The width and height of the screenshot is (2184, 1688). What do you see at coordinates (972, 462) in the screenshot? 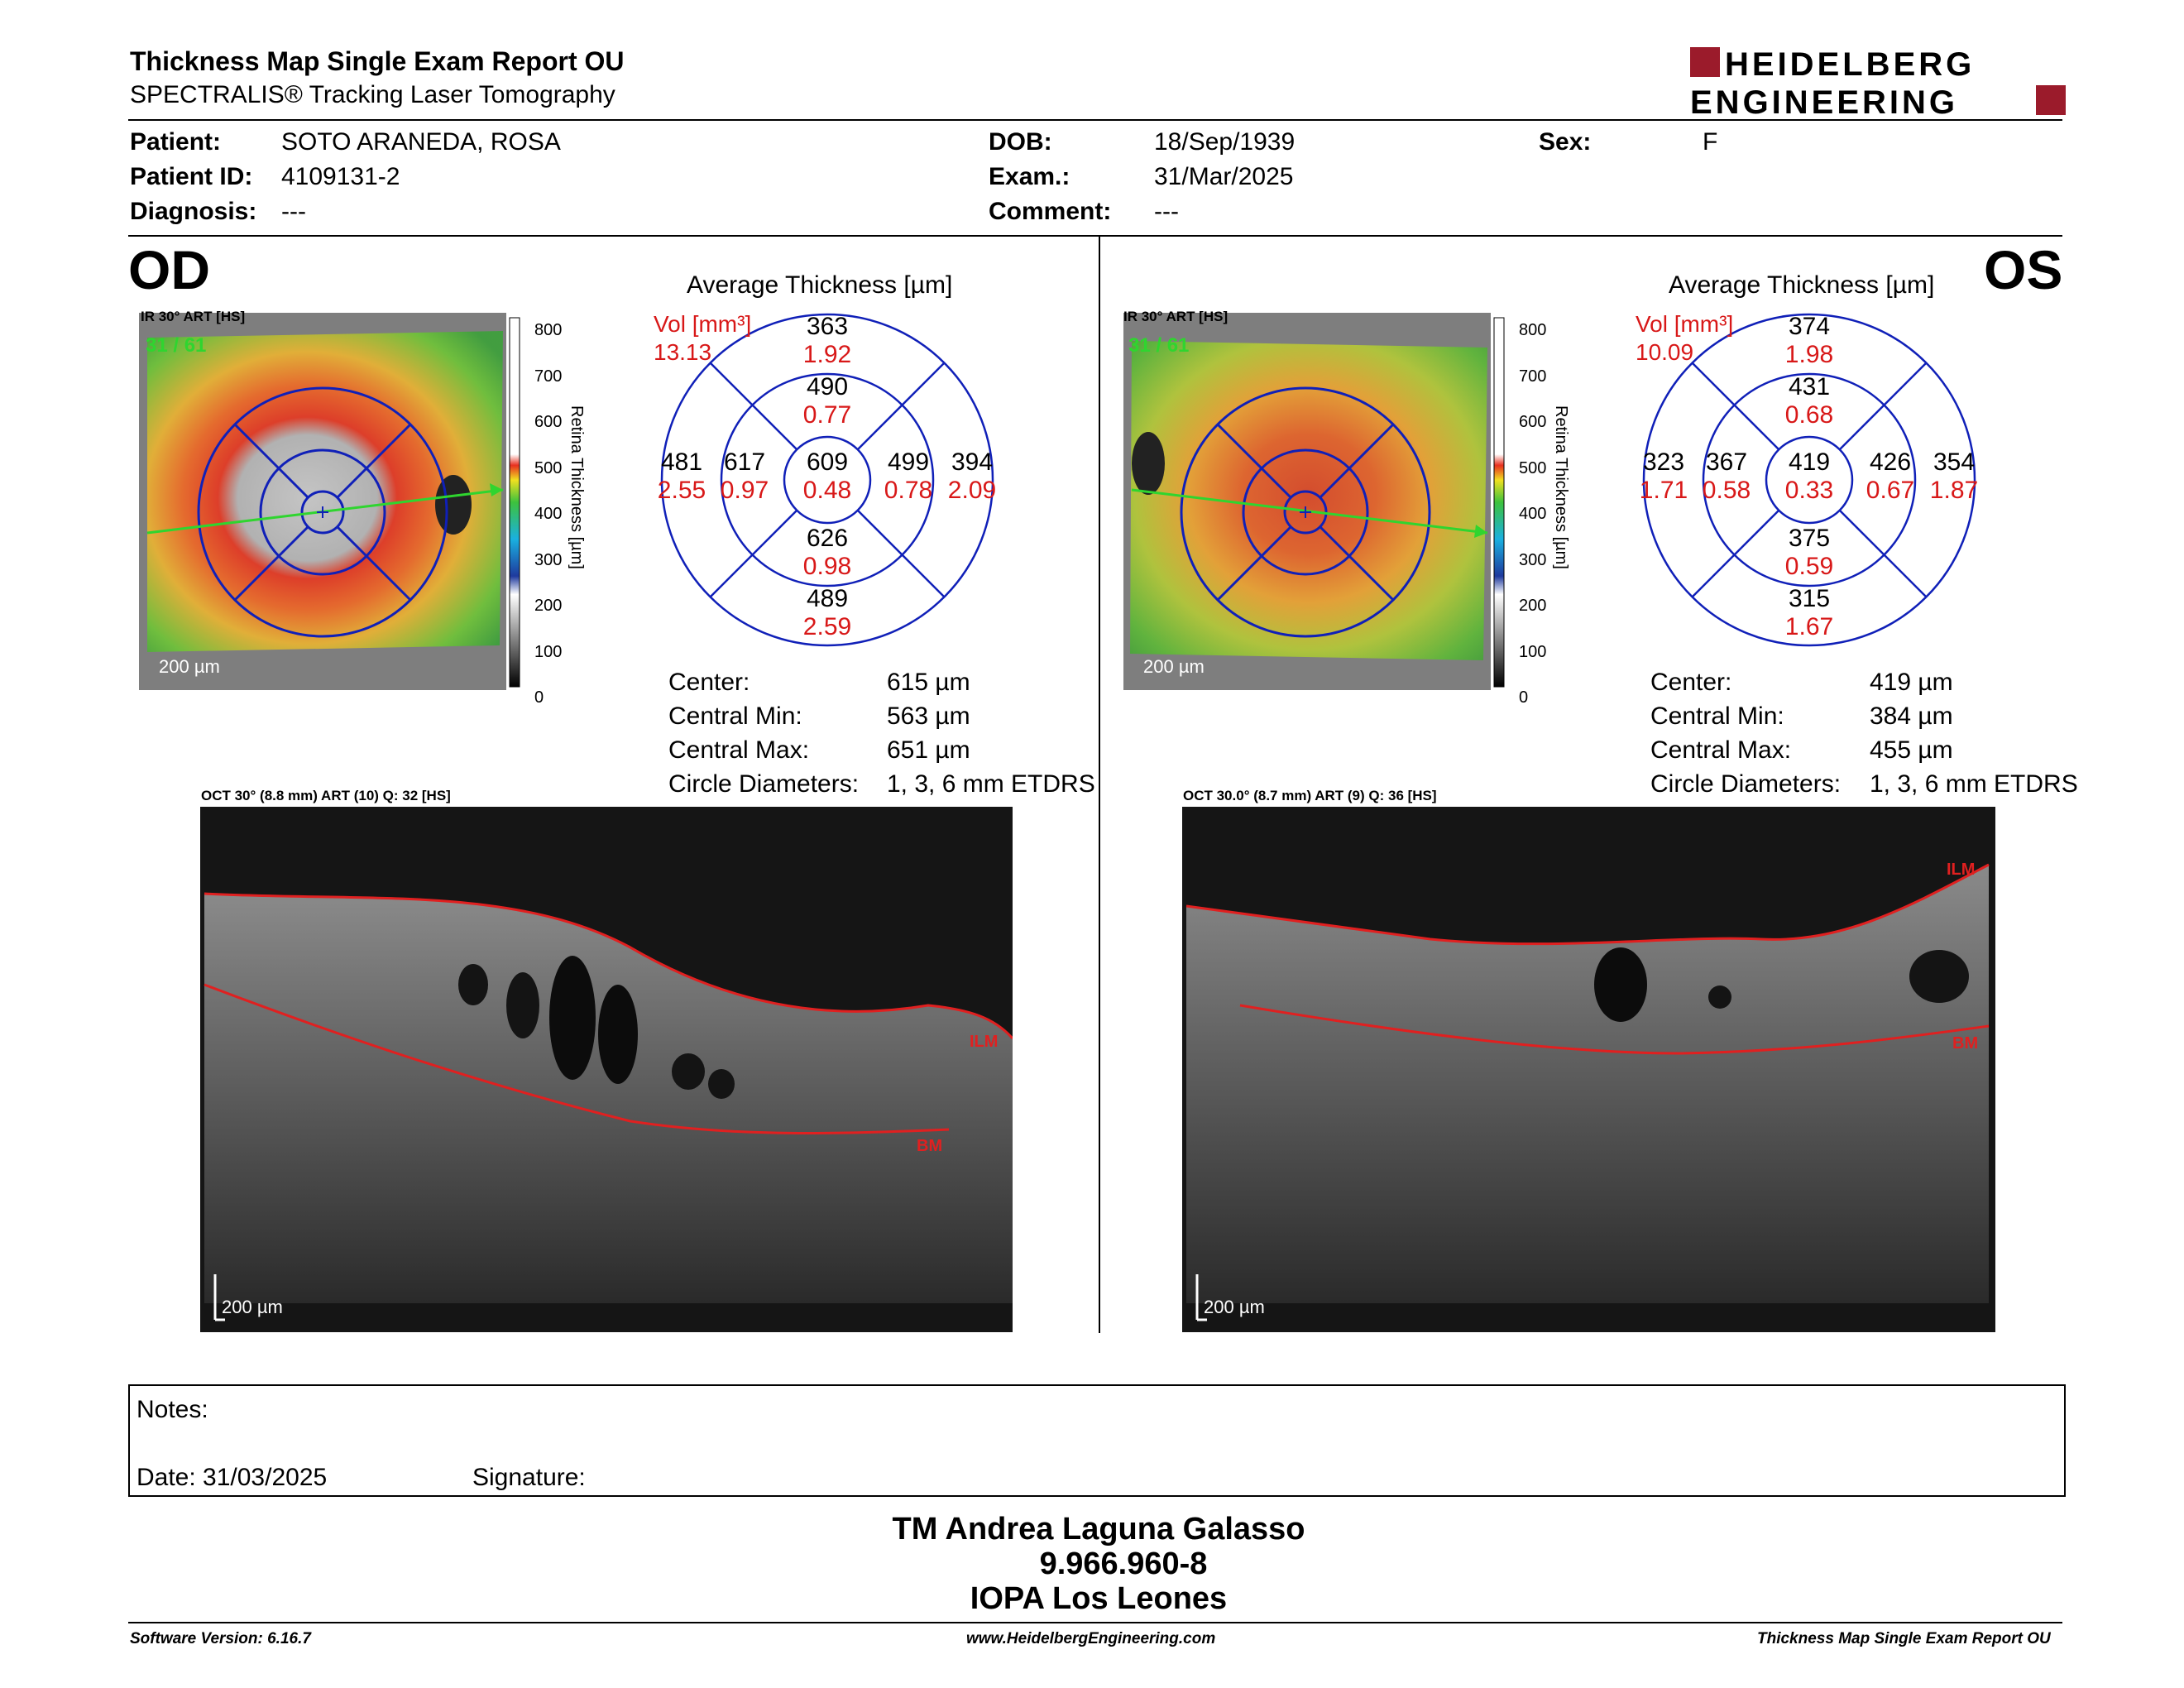
I see `od-outer-right-thickness: 394` at bounding box center [972, 462].